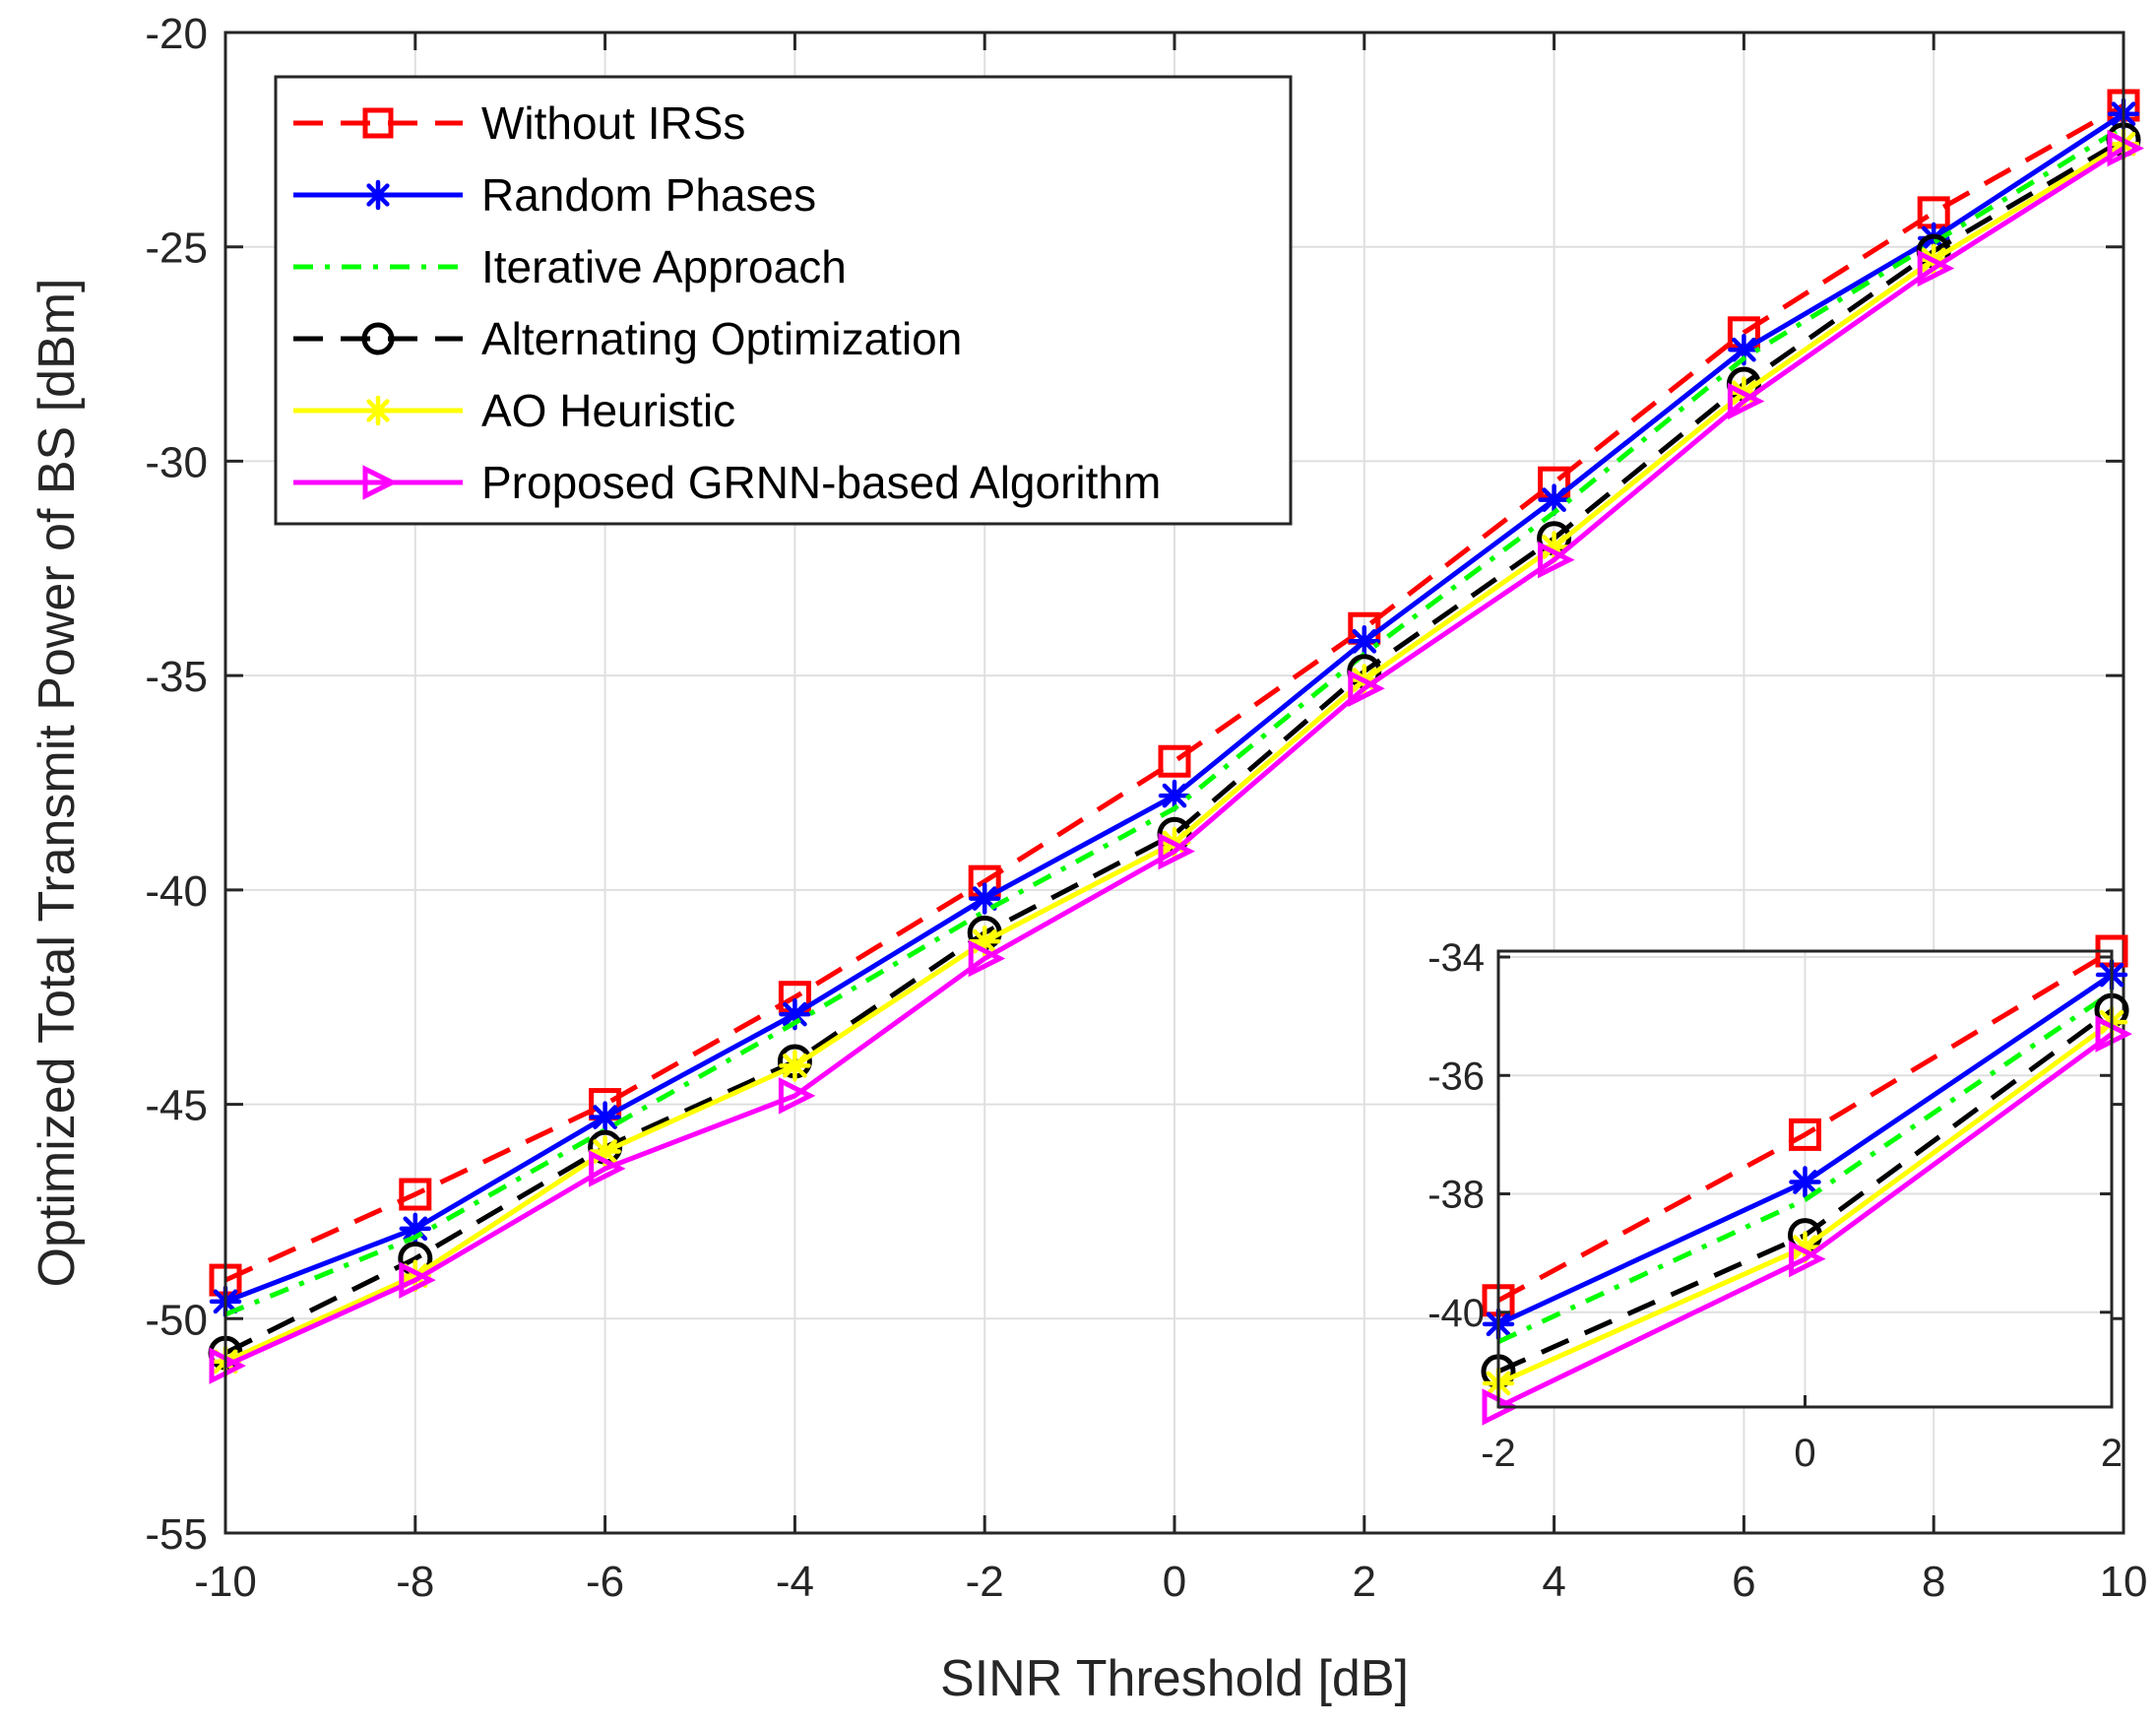 This screenshot has height=1726, width=2156. What do you see at coordinates (1744, 1582) in the screenshot?
I see `x-tick-label: 6` at bounding box center [1744, 1582].